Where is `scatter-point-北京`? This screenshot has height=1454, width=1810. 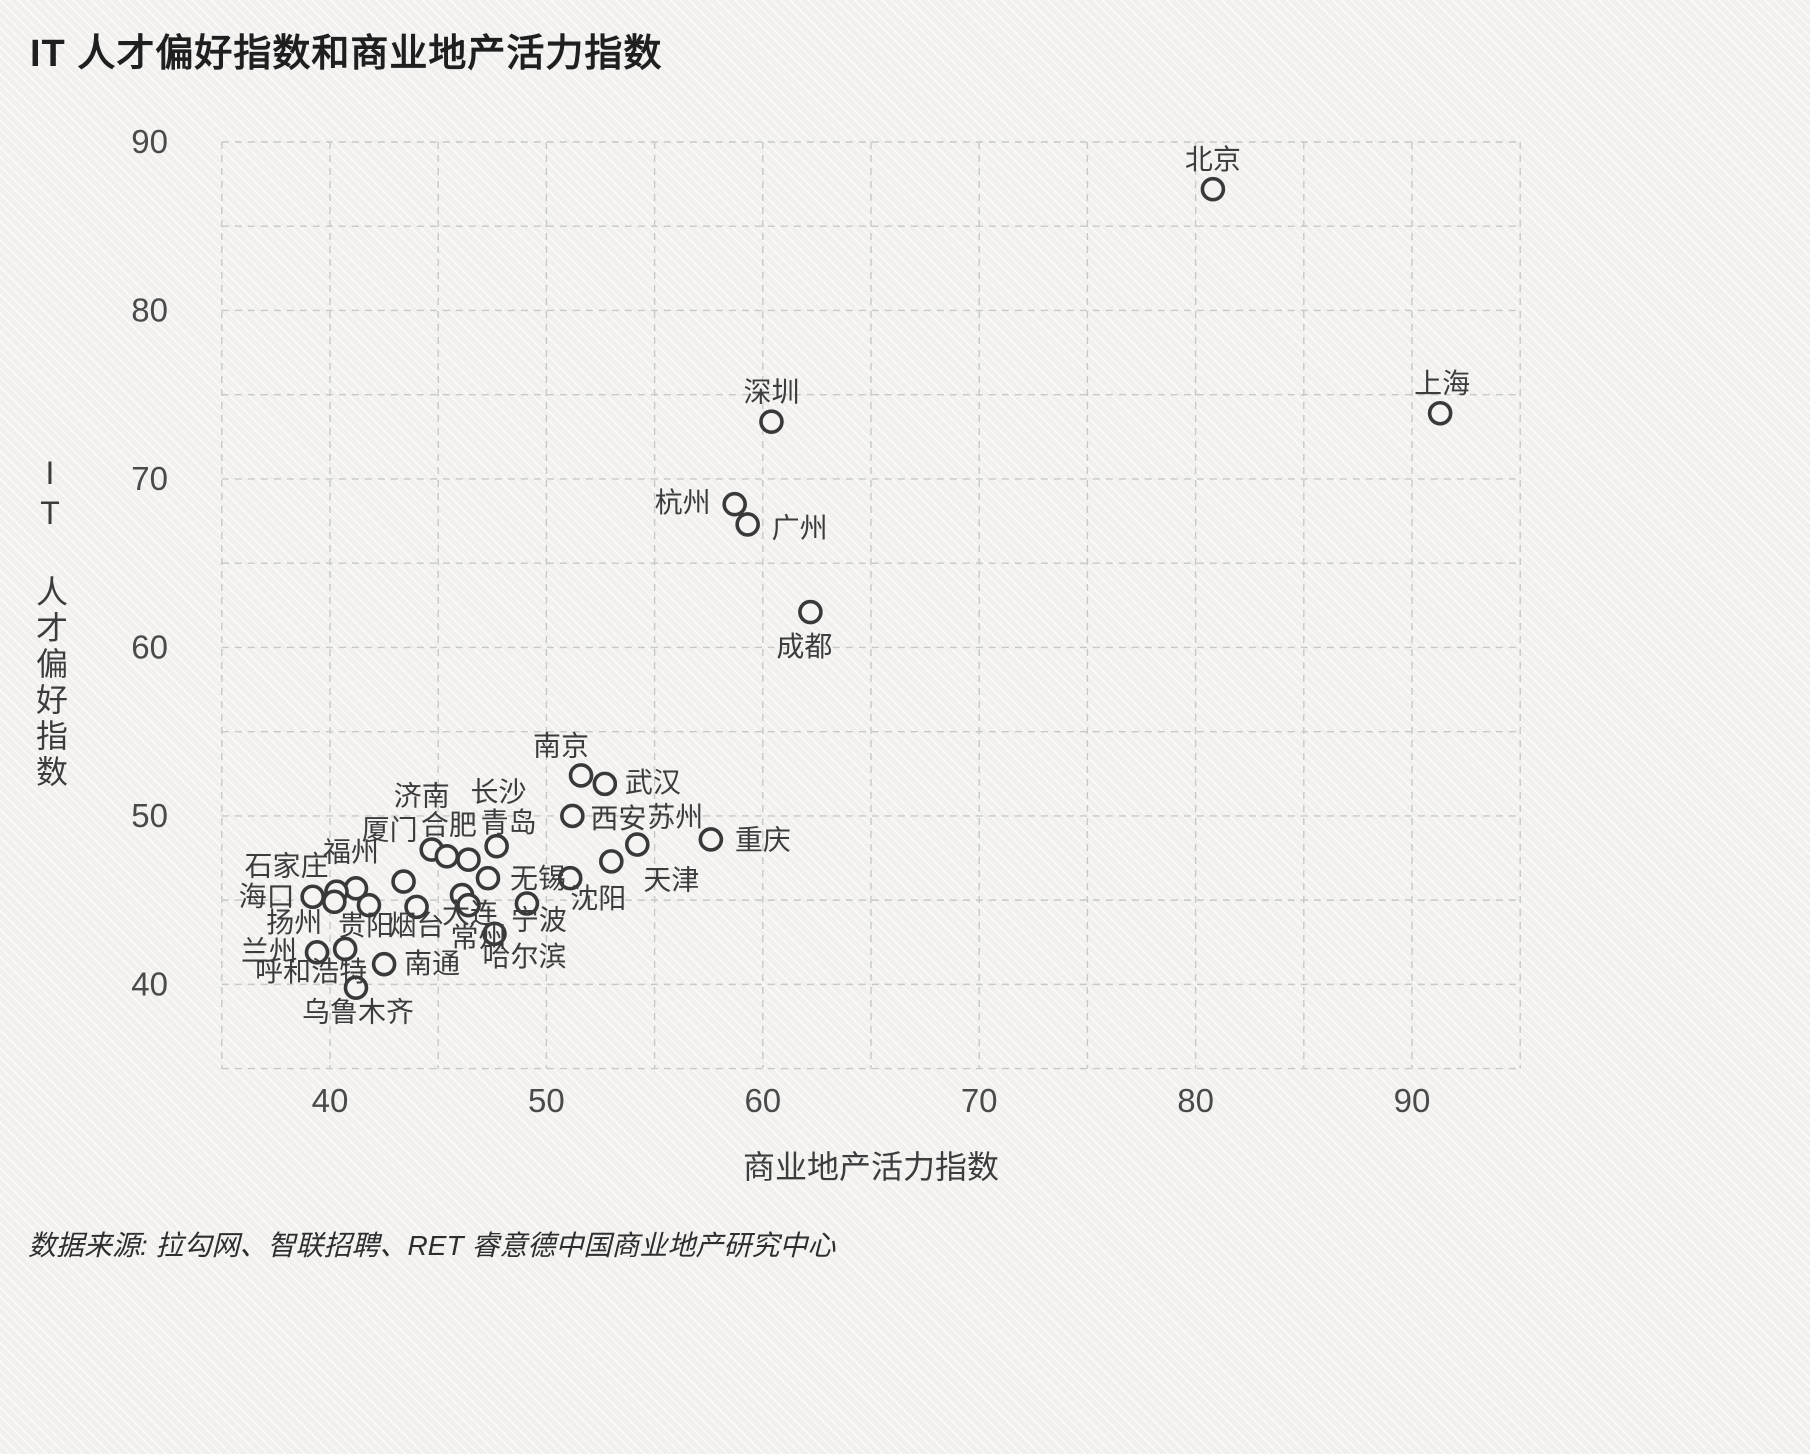
scatter-point-北京 is located at coordinates (1213, 189).